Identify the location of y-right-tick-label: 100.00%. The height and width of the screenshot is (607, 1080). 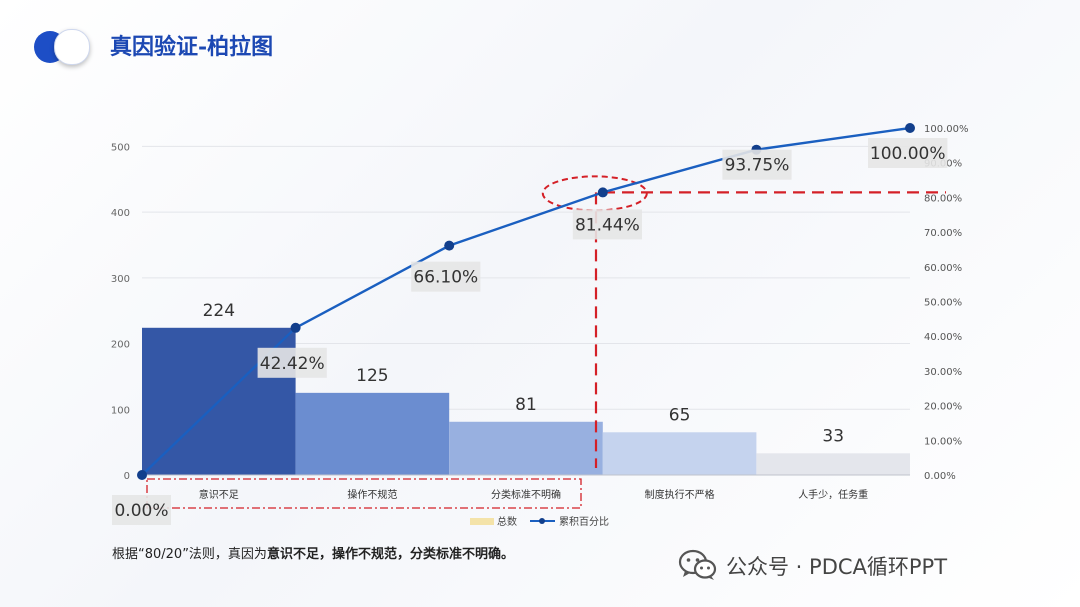
(946, 129).